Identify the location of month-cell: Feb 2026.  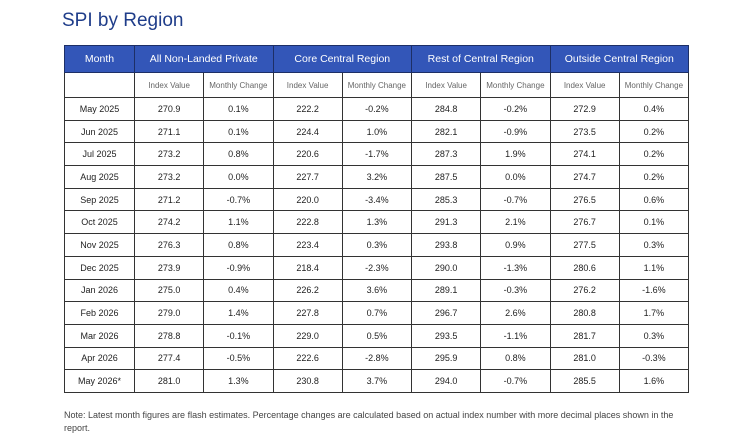
(99, 313).